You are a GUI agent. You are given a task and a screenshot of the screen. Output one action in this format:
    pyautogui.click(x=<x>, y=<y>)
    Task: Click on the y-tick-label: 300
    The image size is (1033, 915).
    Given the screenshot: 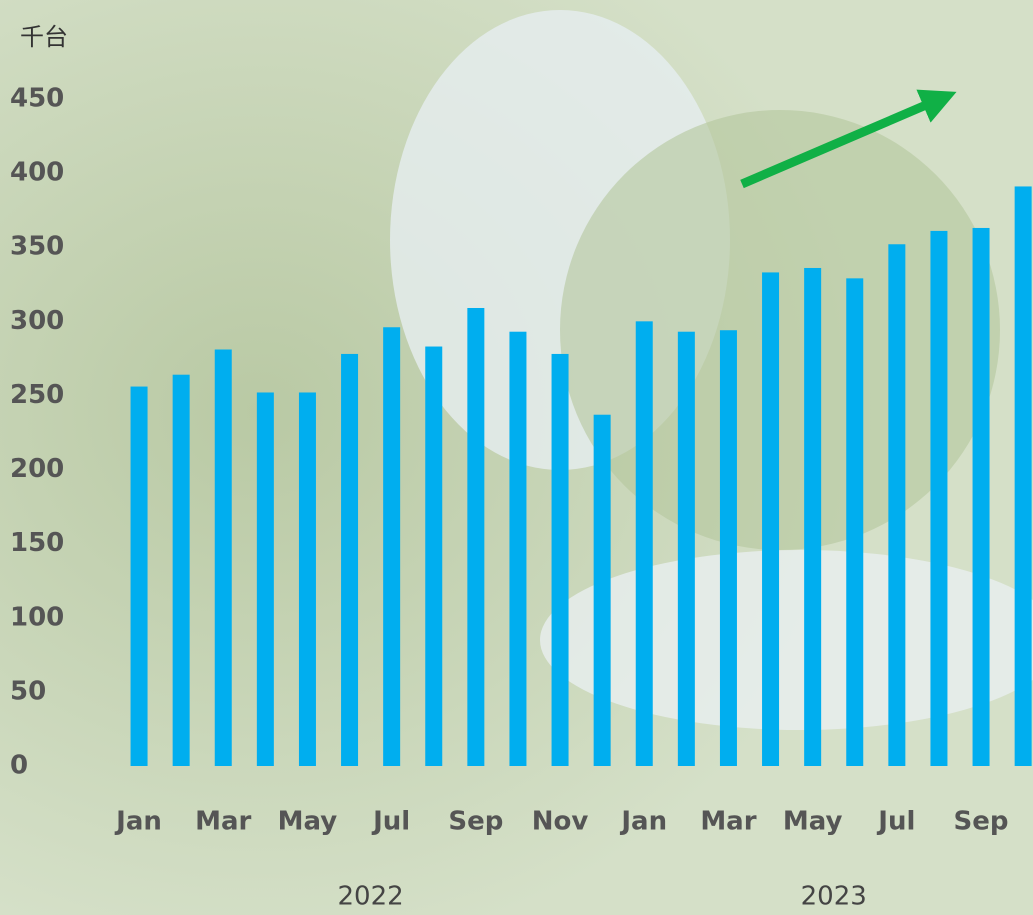 What is the action you would take?
    pyautogui.click(x=37, y=321)
    